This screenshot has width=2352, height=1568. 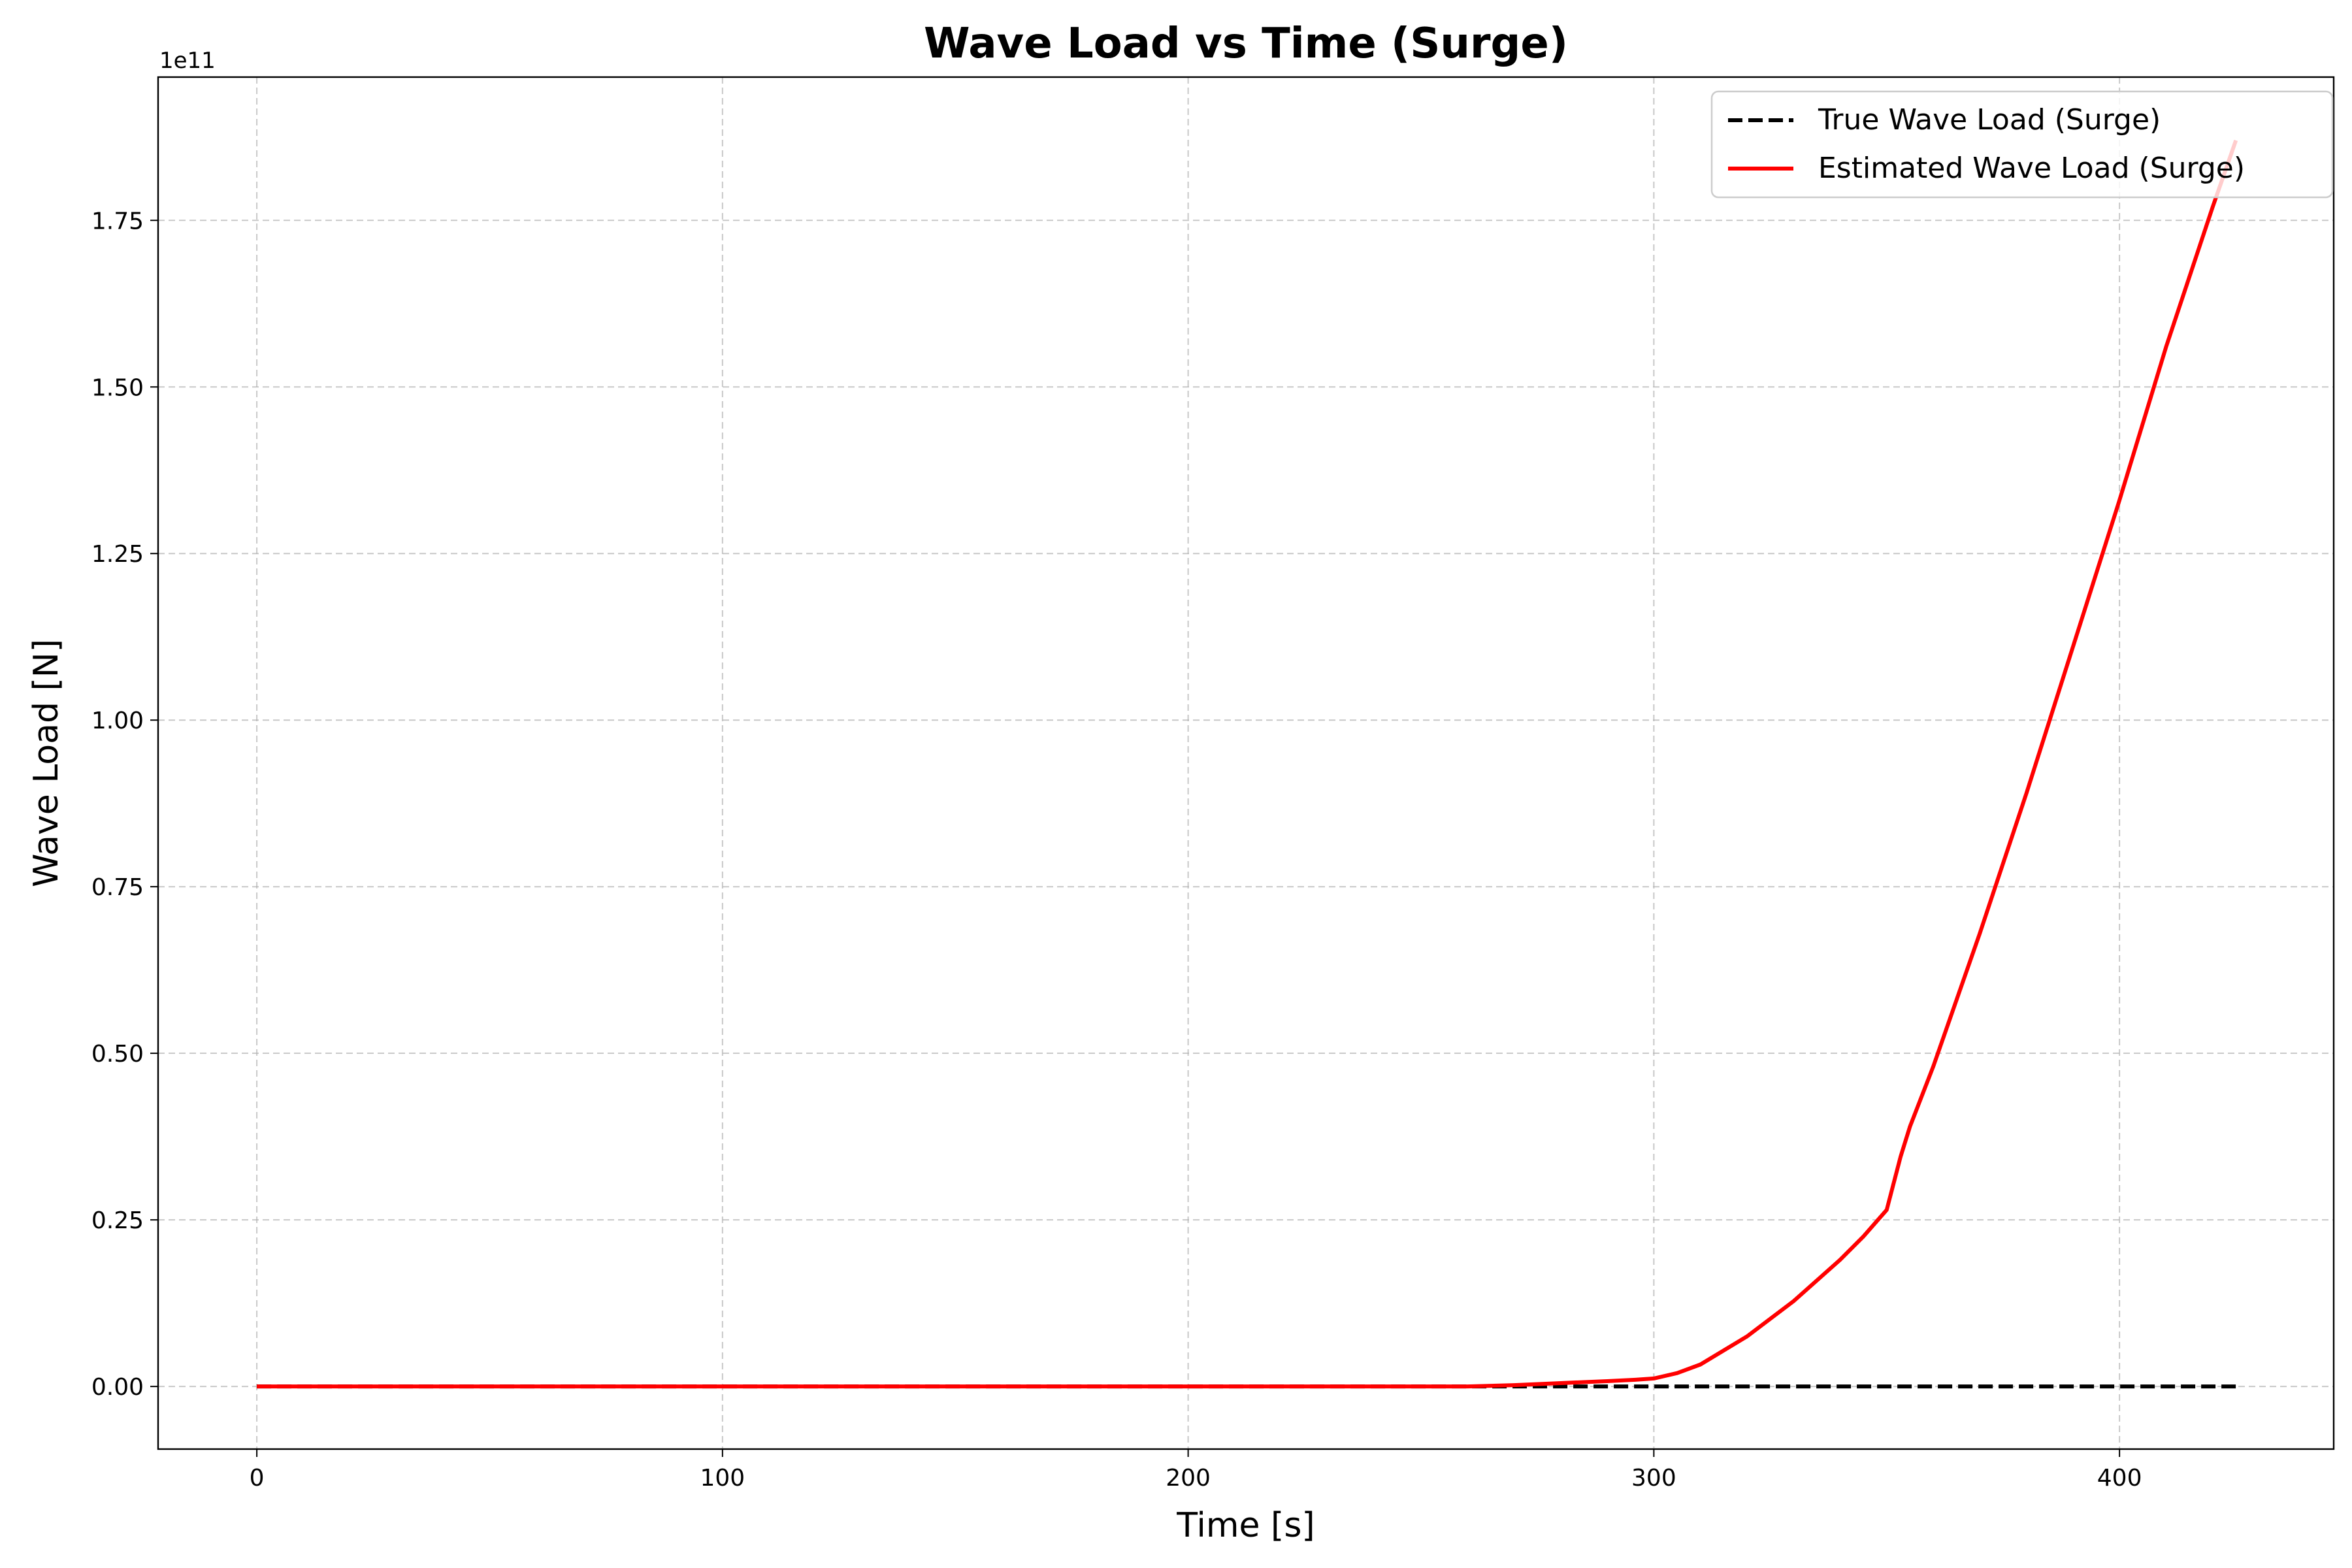 What do you see at coordinates (117, 221) in the screenshot?
I see `y-tick-label: 1.75` at bounding box center [117, 221].